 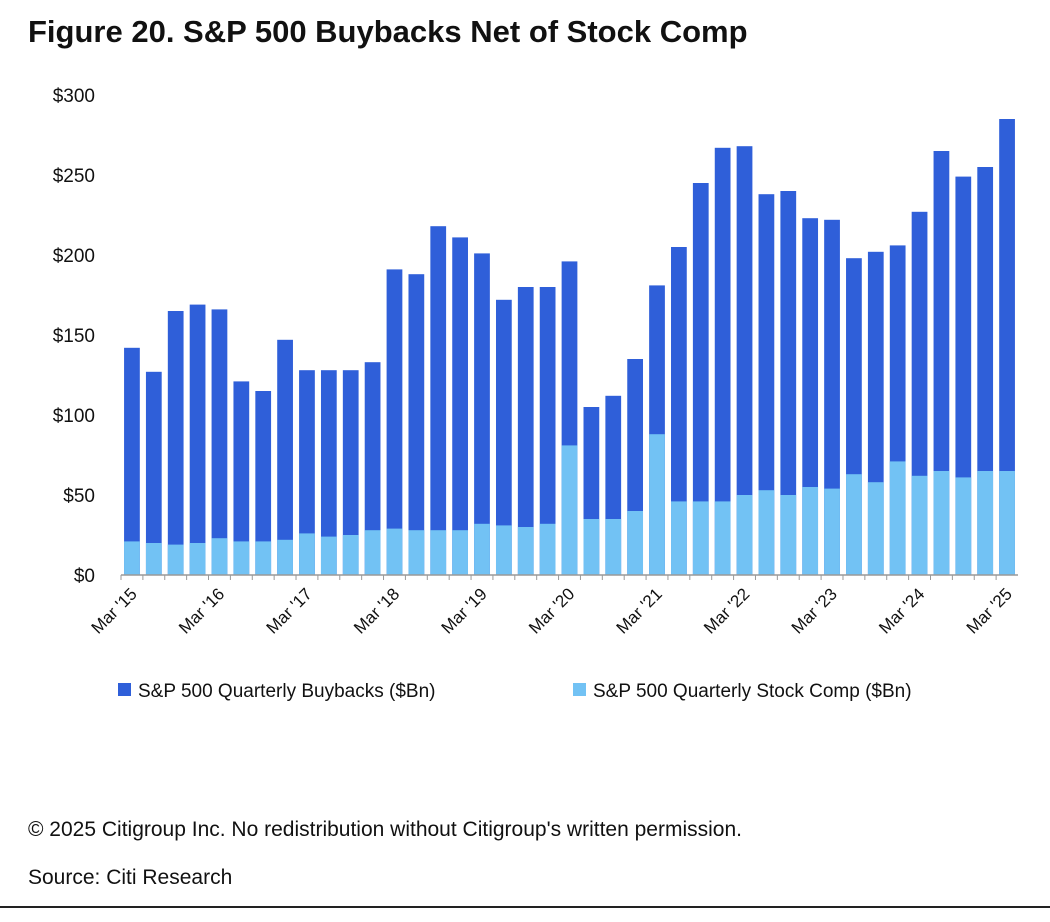 What do you see at coordinates (74, 336) in the screenshot?
I see `y-tick-label: $150` at bounding box center [74, 336].